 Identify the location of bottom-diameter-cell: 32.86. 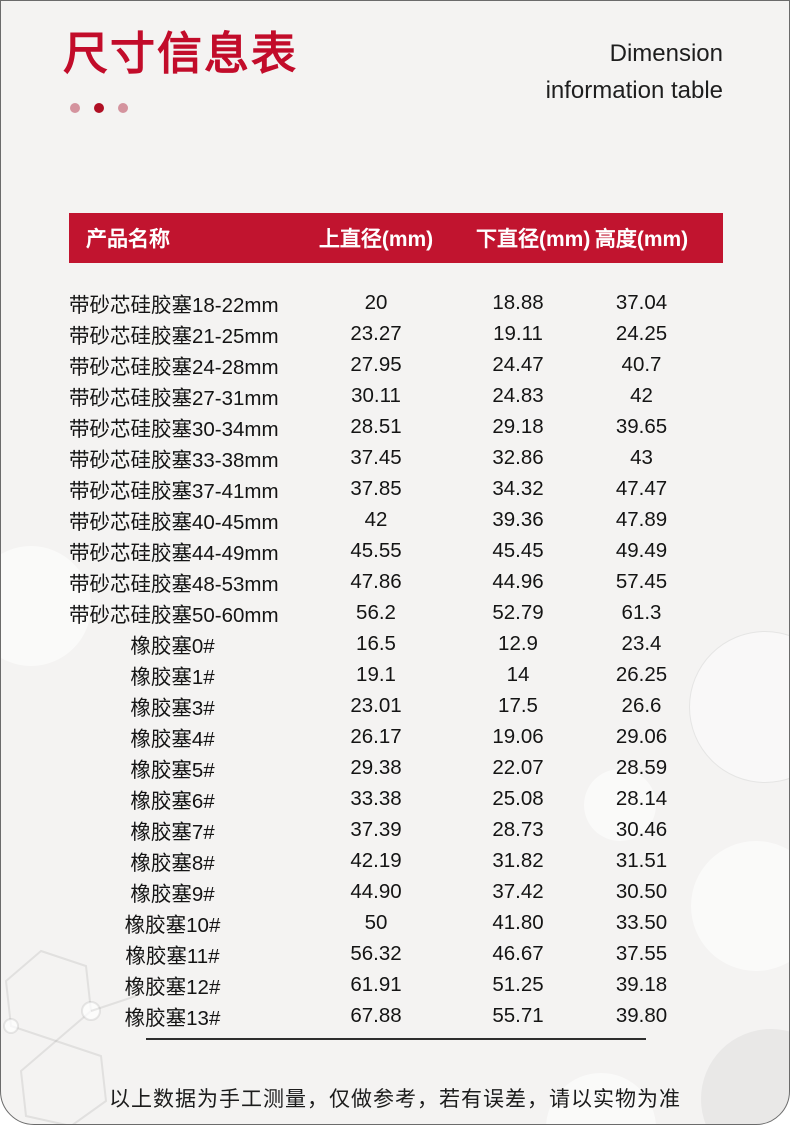
(518, 457).